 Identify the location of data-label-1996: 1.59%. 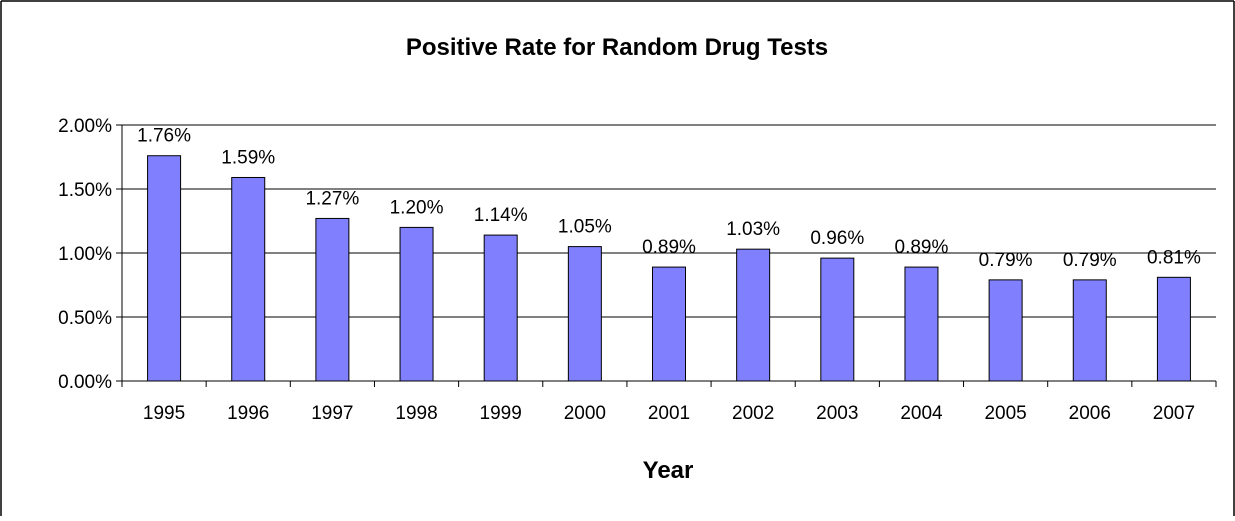
(248, 157).